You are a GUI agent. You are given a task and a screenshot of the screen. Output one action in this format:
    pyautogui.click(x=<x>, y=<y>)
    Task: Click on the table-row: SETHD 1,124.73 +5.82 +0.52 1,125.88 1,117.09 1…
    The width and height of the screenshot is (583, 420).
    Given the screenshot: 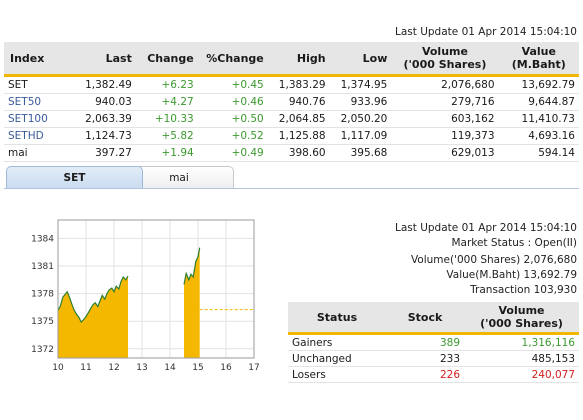 What is the action you would take?
    pyautogui.click(x=291, y=136)
    